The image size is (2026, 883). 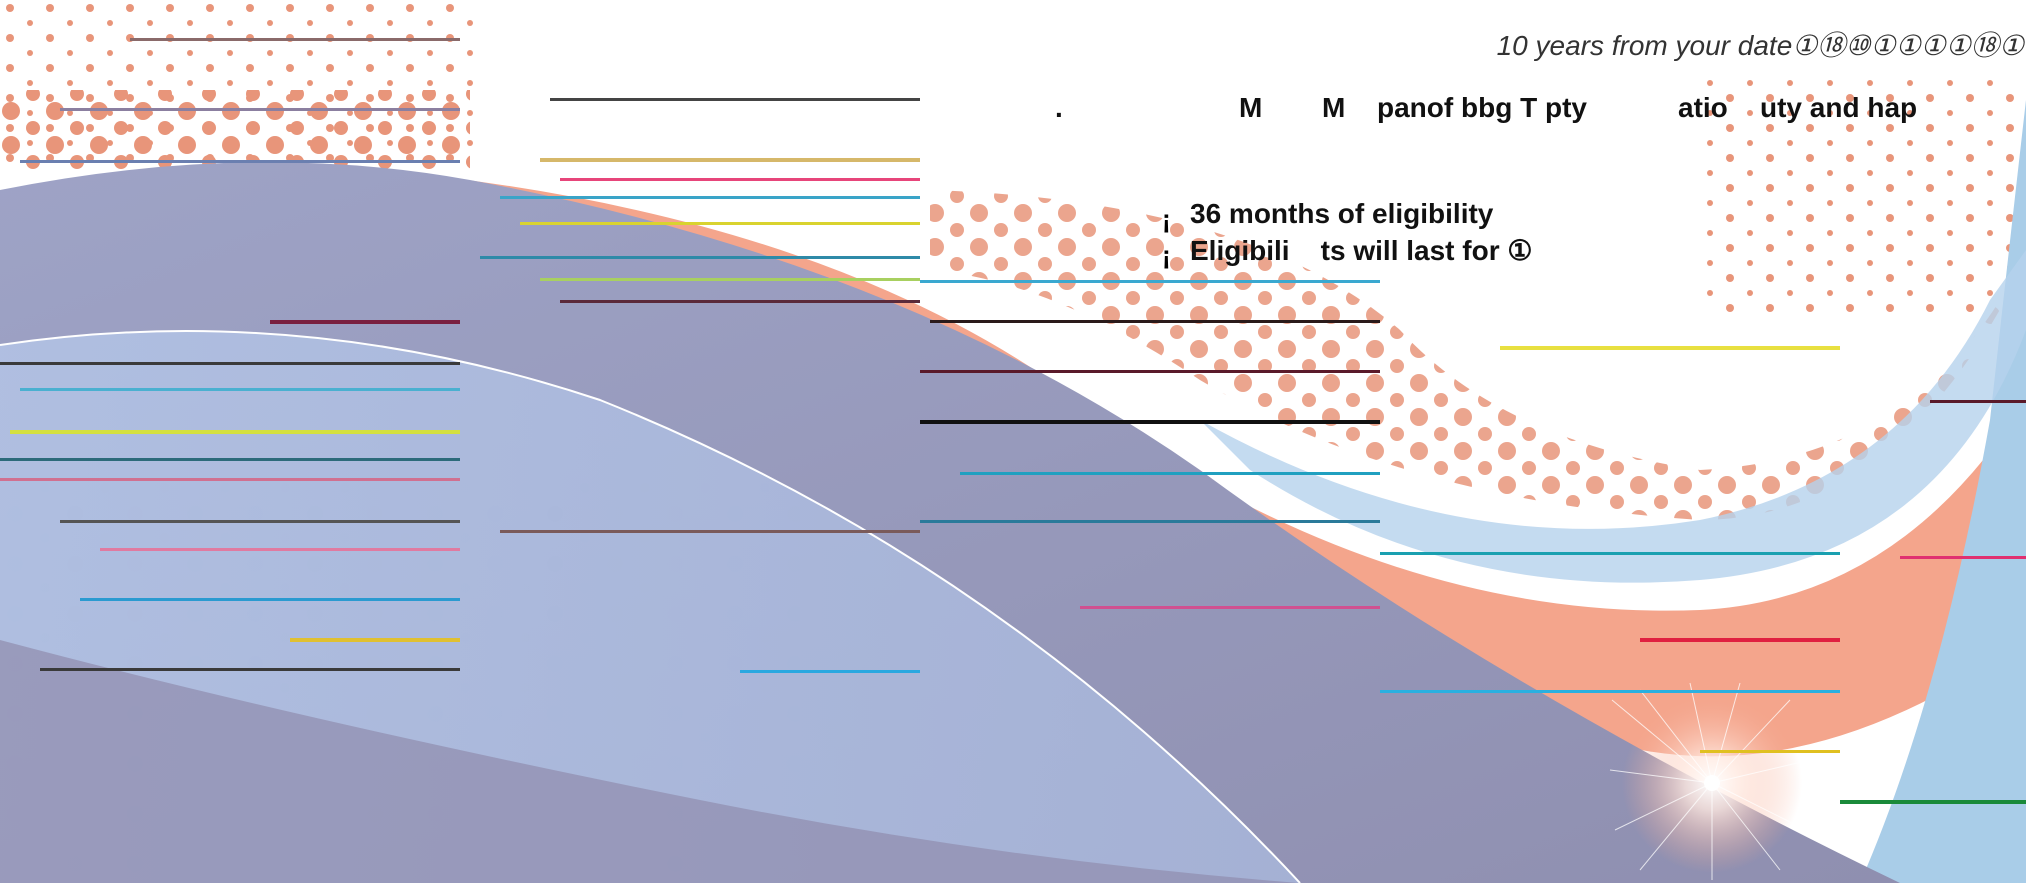 I want to click on headline-fragment-2: M, so click(x=1251, y=107).